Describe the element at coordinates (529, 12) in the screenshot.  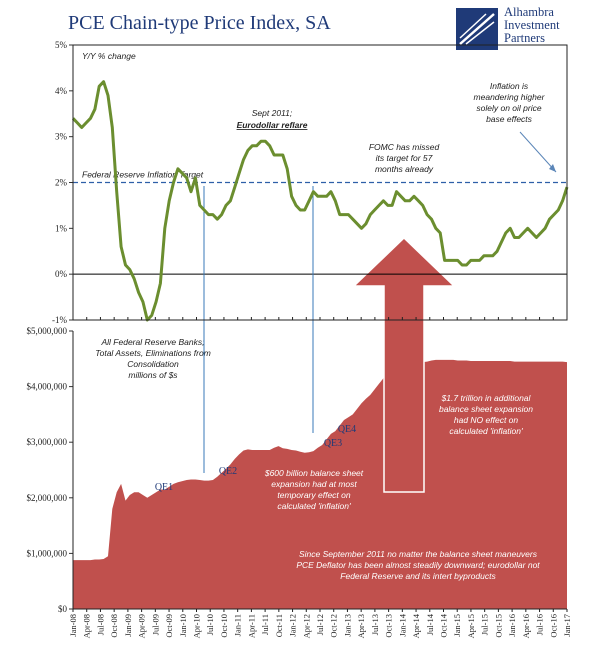
I see `logo-line-1: Alhambra` at that location.